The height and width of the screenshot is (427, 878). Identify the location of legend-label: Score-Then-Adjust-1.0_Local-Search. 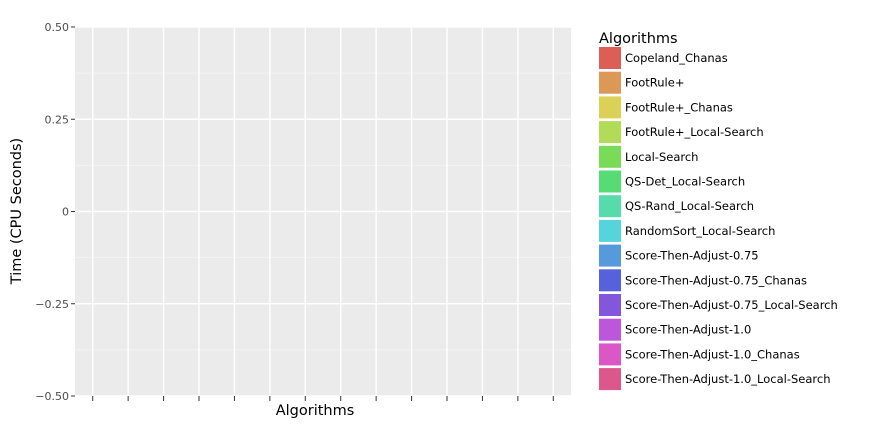
(727, 379).